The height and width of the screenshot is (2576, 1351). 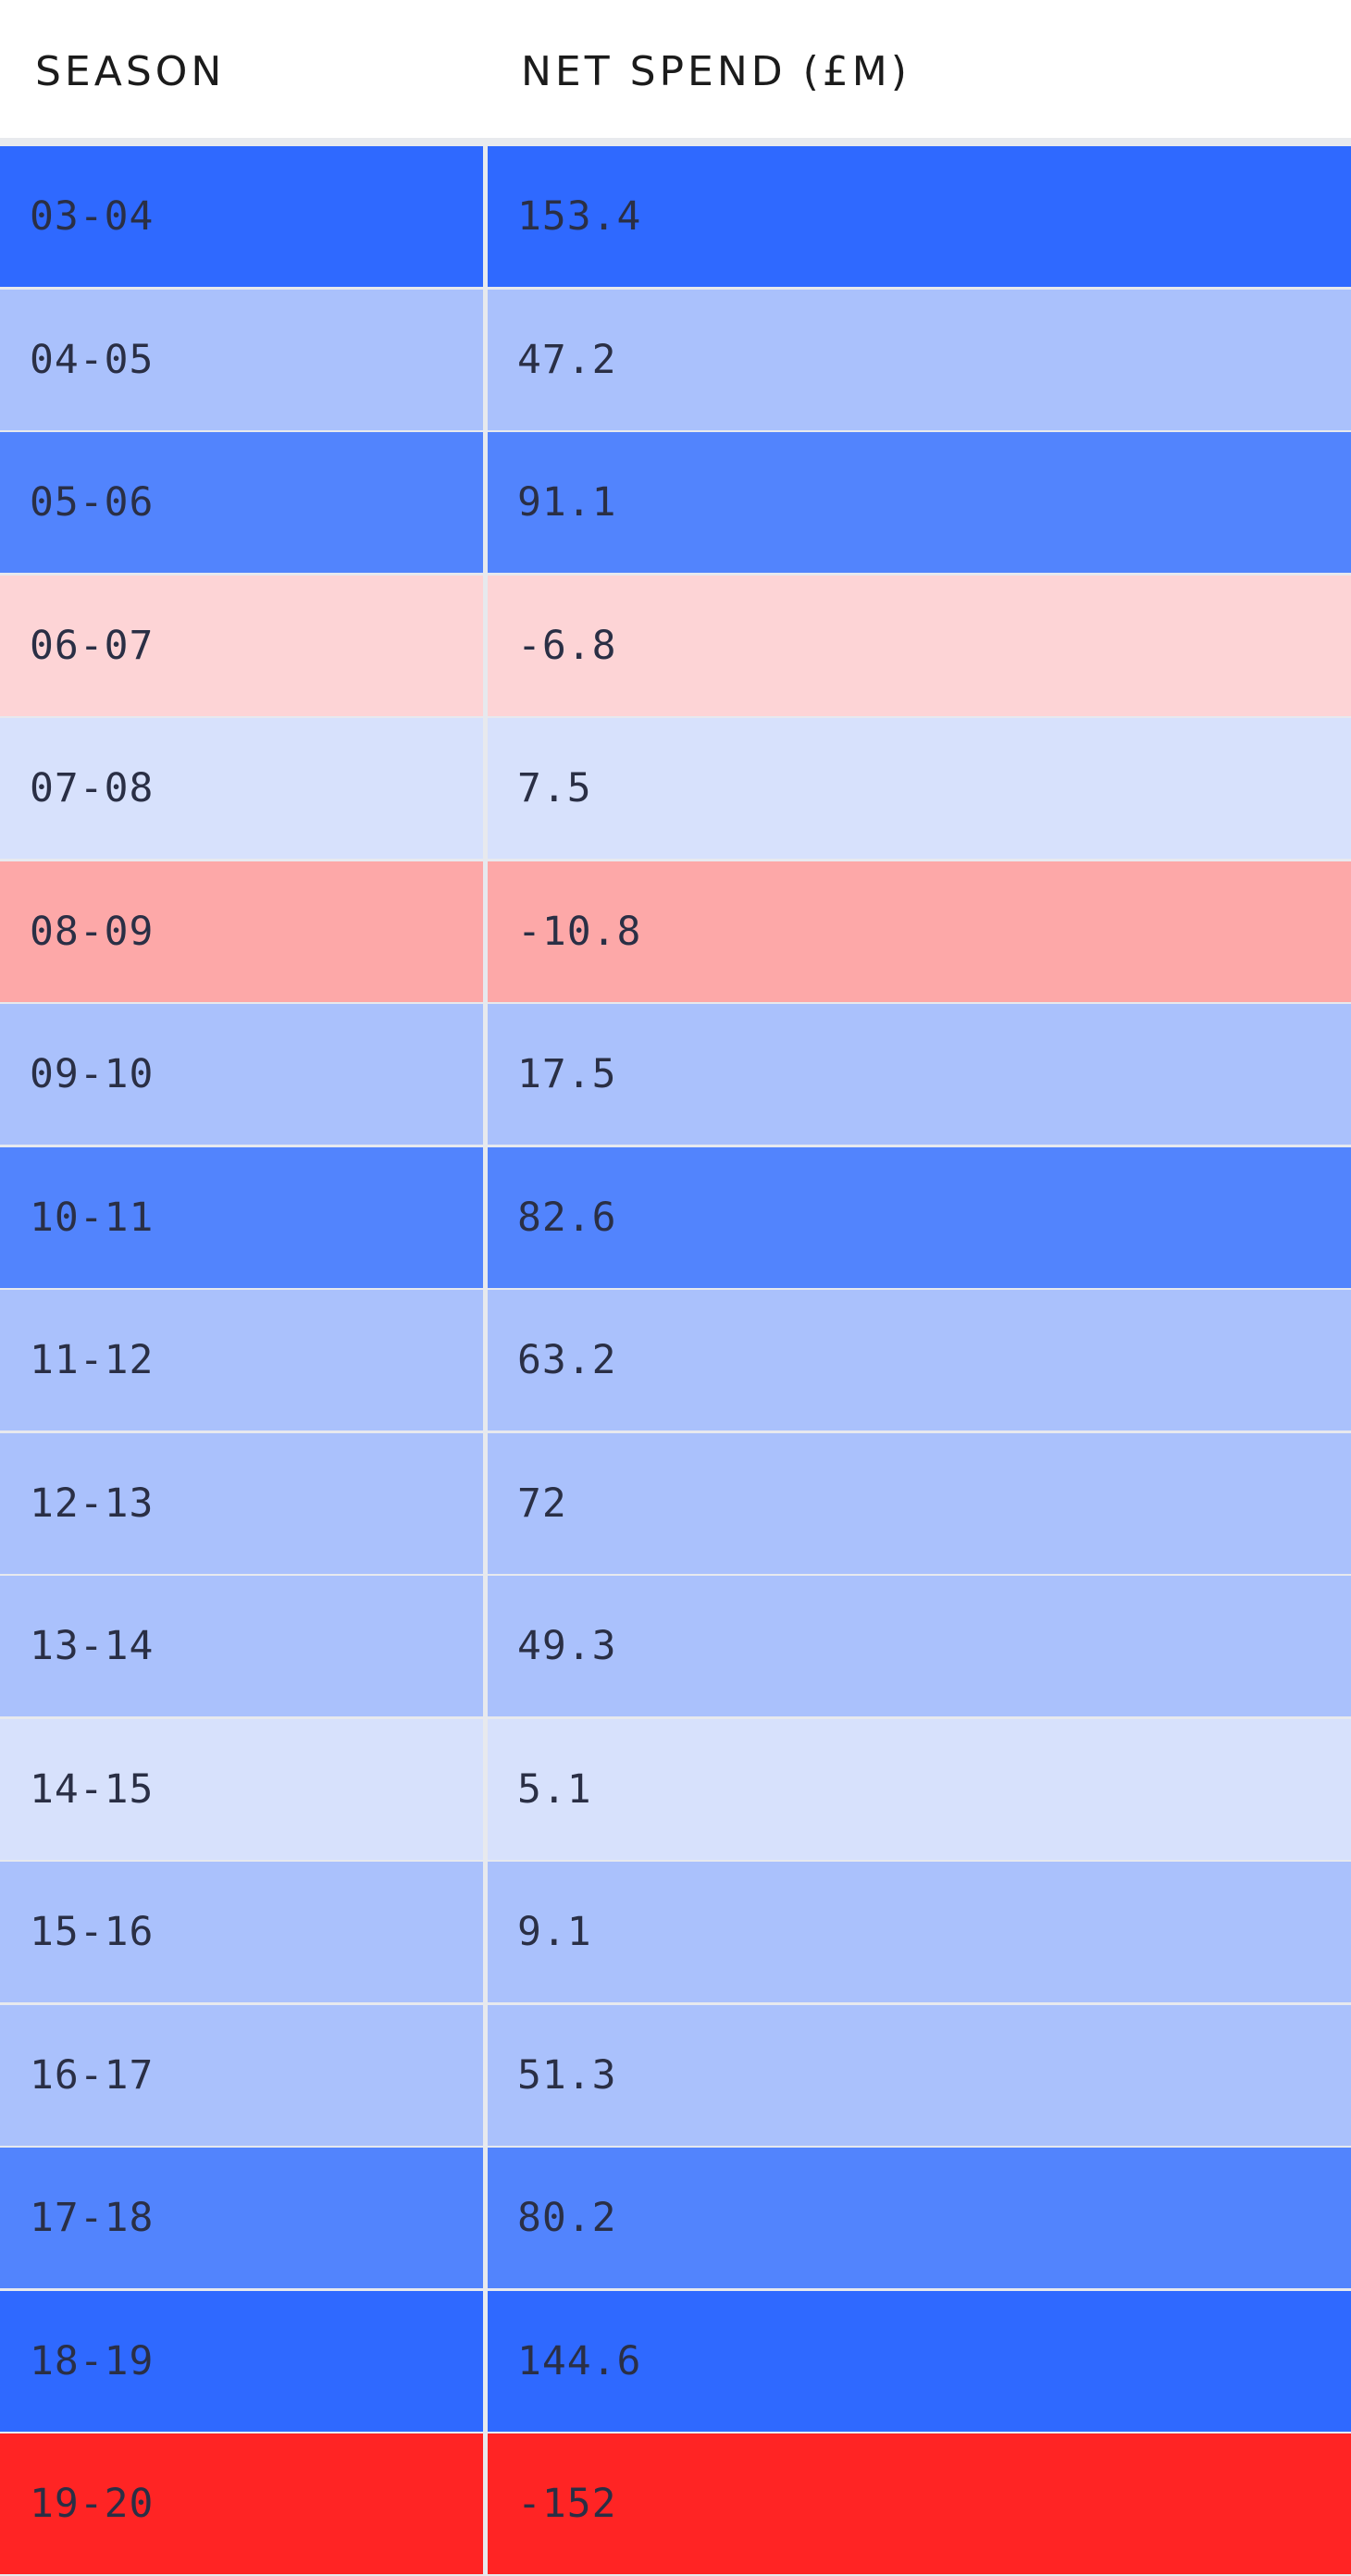 I want to click on net-spend-cell: -6.8, so click(x=919, y=646).